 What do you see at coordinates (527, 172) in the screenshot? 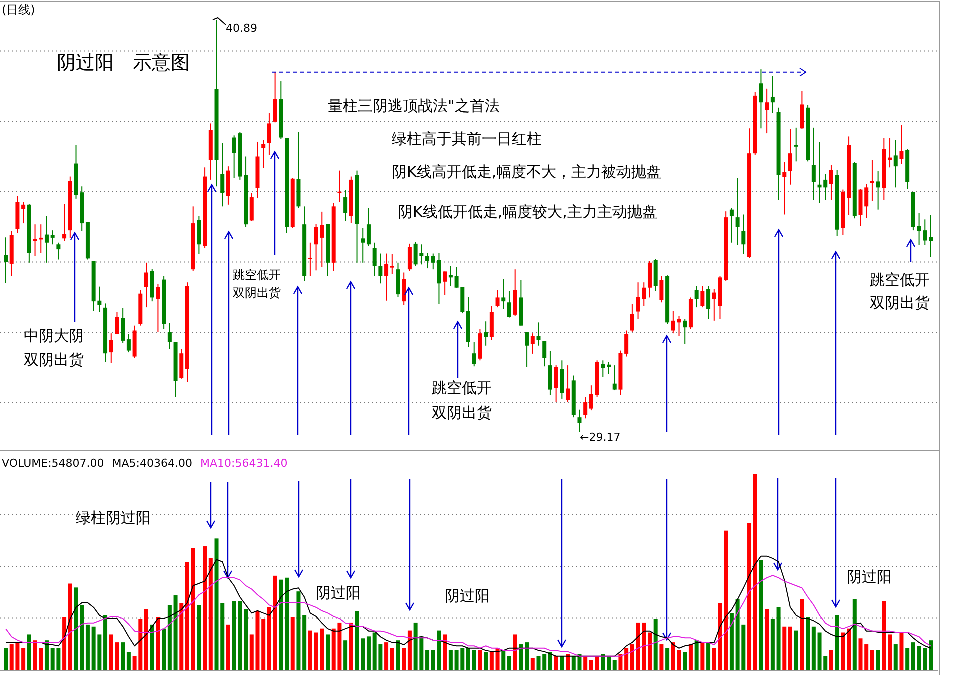
I see `annotation: 阴K线高开低走,幅度不大，主力被动抛盘` at bounding box center [527, 172].